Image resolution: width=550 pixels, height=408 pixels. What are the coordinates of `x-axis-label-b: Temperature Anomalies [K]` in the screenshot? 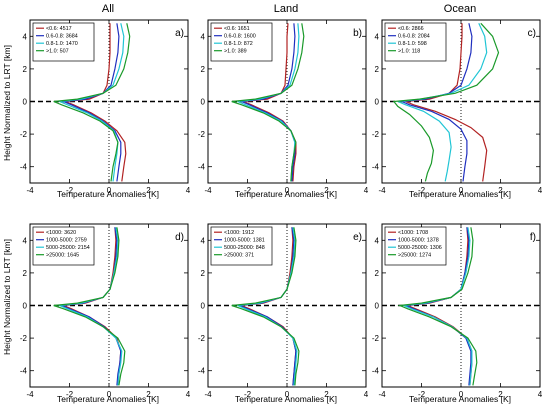 It's located at (286, 194).